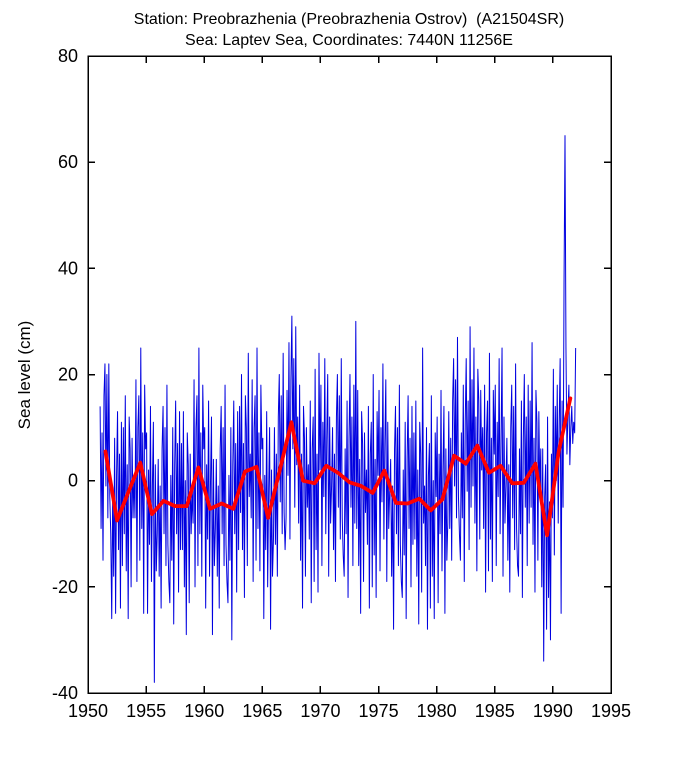 The width and height of the screenshot is (675, 780). I want to click on y-tick-label: 60, so click(68, 162).